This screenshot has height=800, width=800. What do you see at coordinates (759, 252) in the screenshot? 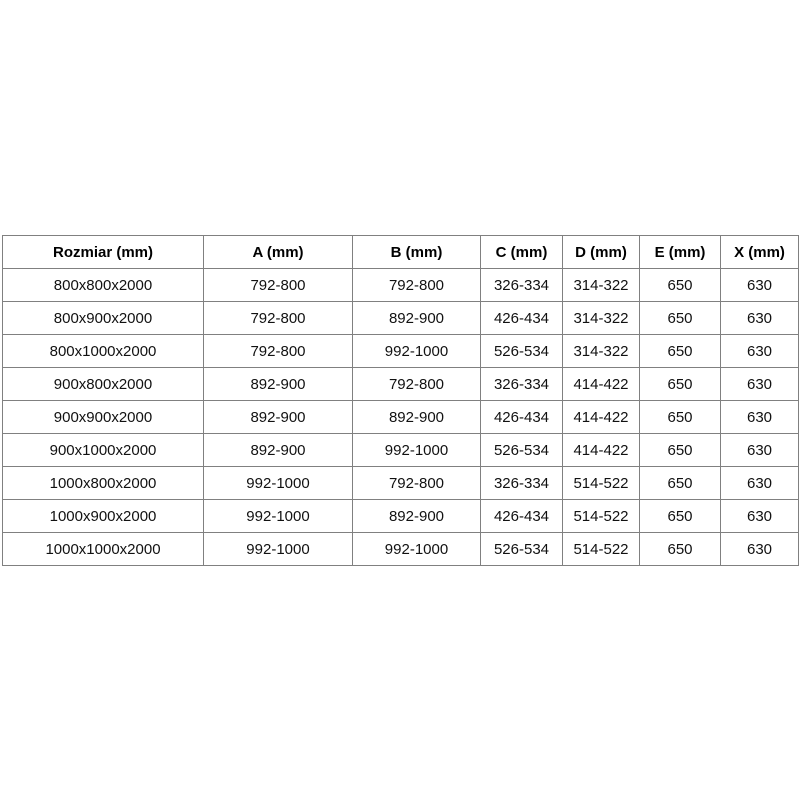
I see `column-header: X (mm)` at bounding box center [759, 252].